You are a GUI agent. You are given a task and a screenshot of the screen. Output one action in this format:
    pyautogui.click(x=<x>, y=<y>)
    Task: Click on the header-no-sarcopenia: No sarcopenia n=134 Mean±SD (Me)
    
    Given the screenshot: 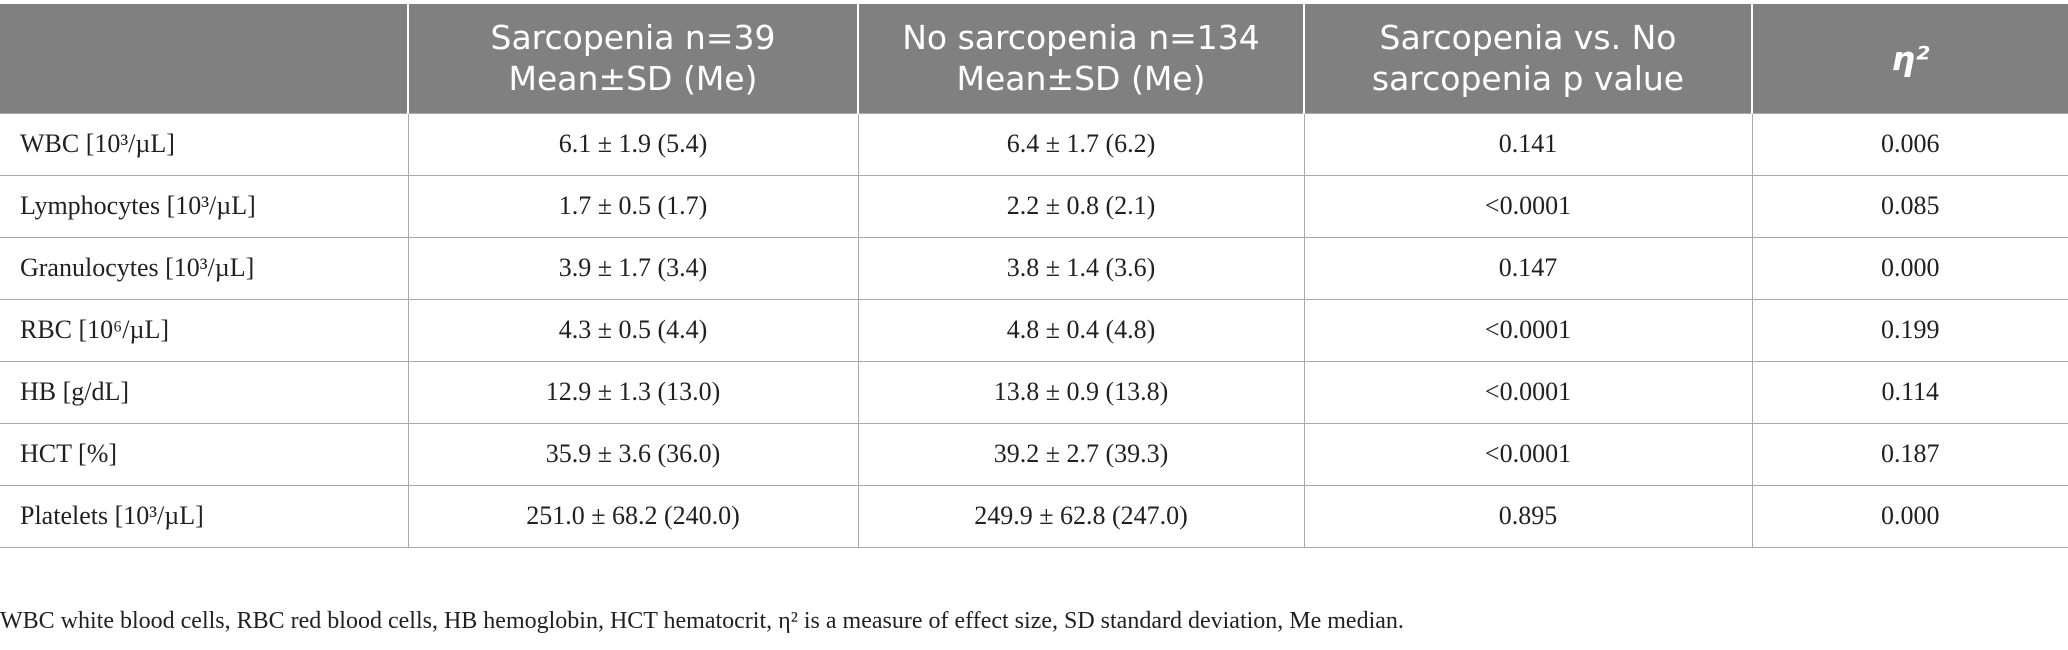 What is the action you would take?
    pyautogui.click(x=1081, y=58)
    